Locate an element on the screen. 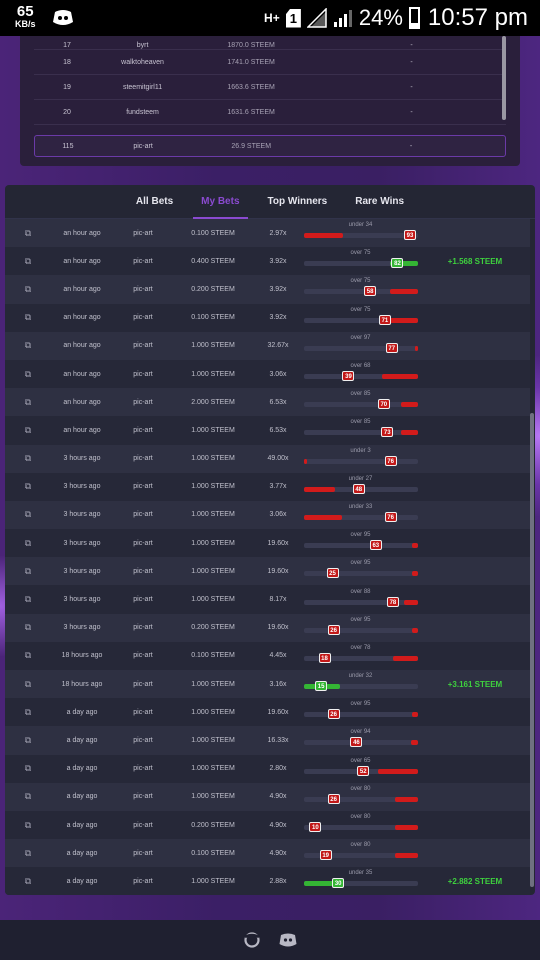  roll-result-marker: 70 is located at coordinates (383, 404).